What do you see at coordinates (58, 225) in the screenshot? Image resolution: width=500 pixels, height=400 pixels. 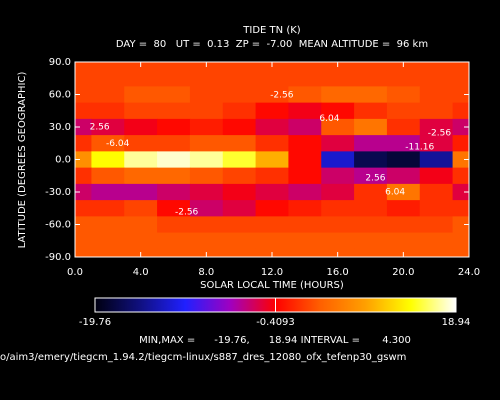 I see `y-tick-label: -60.0` at bounding box center [58, 225].